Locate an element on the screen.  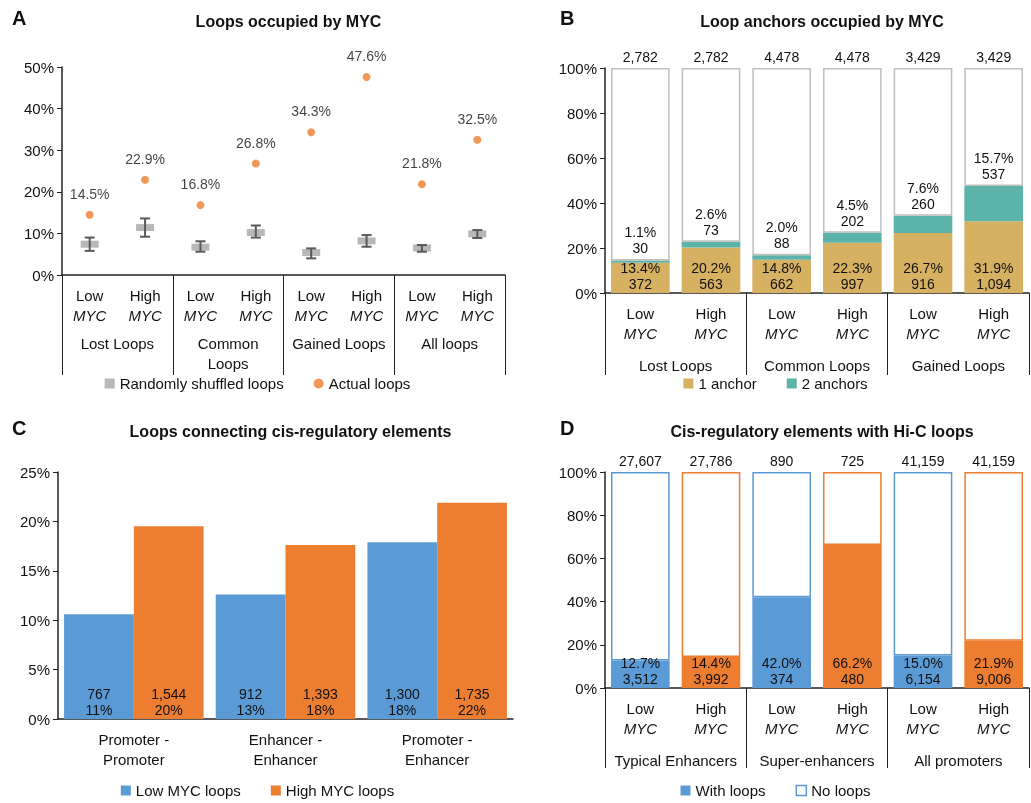
legend-label: Low MYC loops is located at coordinates (188, 790).